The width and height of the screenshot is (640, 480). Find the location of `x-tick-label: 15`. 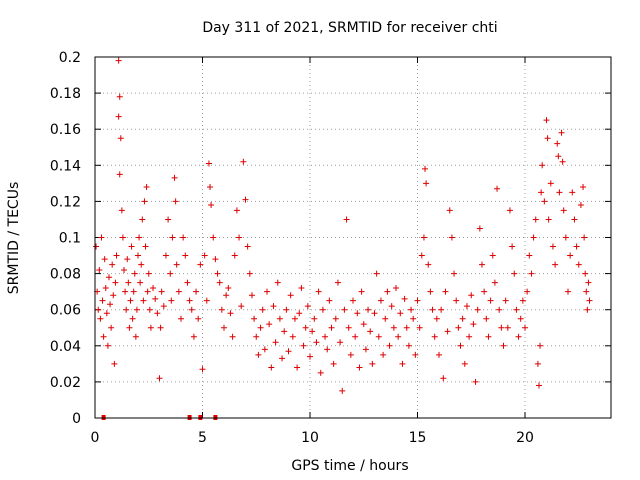

x-tick-label: 15 is located at coordinates (418, 438).